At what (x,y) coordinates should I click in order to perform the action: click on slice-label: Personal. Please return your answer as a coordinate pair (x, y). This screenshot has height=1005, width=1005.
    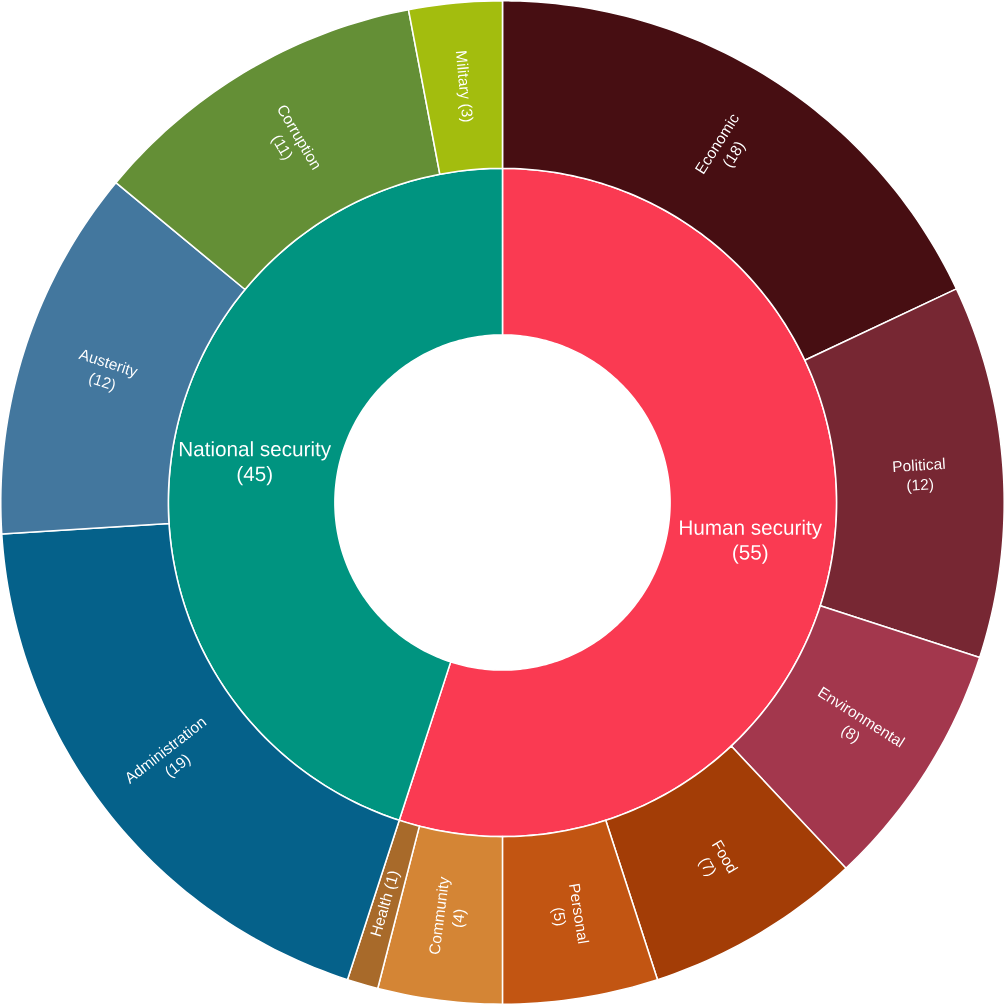
    Looking at the image, I should click on (579, 913).